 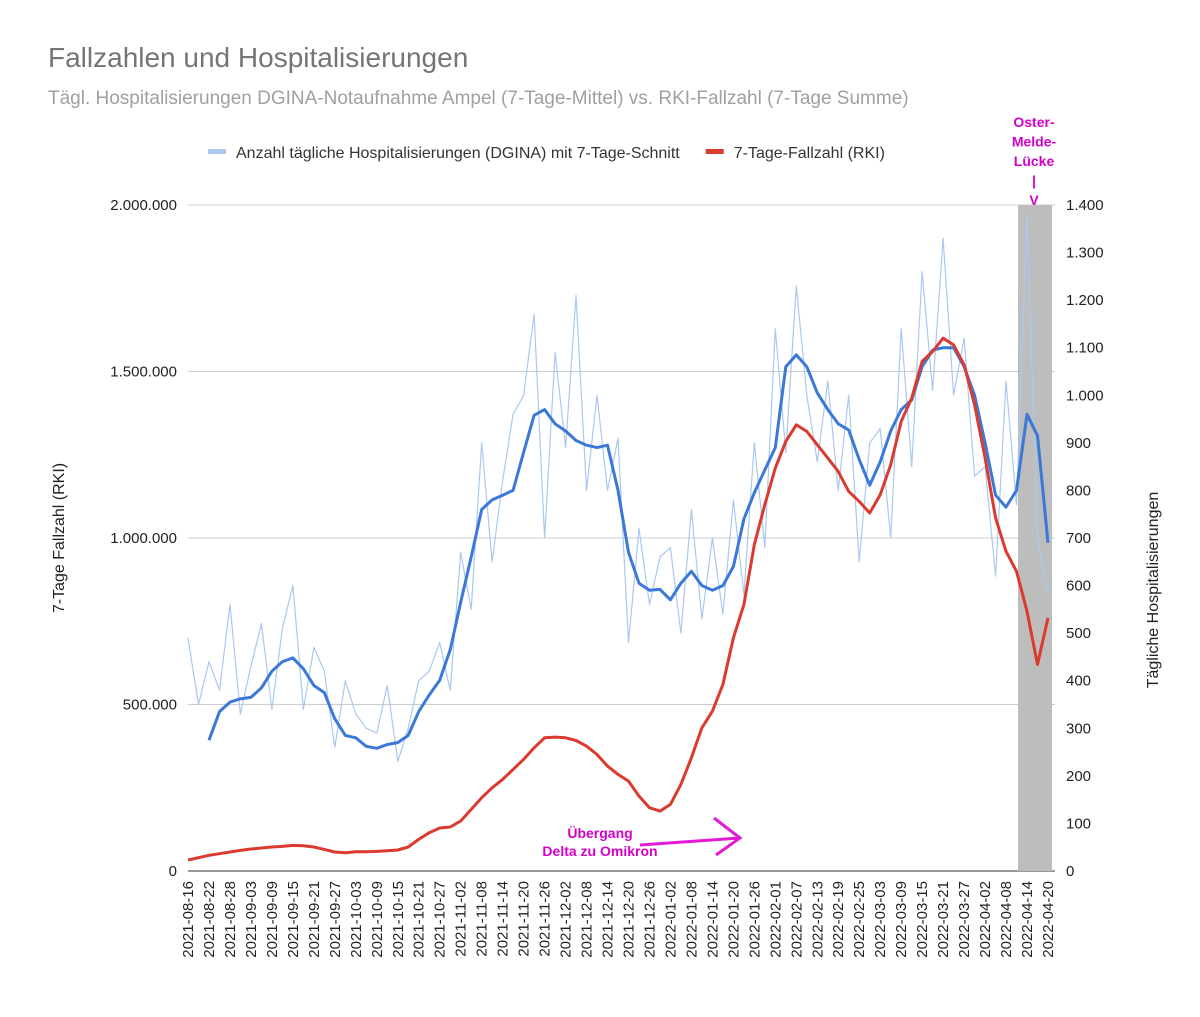 What do you see at coordinates (1034, 200) in the screenshot?
I see `annotation: V` at bounding box center [1034, 200].